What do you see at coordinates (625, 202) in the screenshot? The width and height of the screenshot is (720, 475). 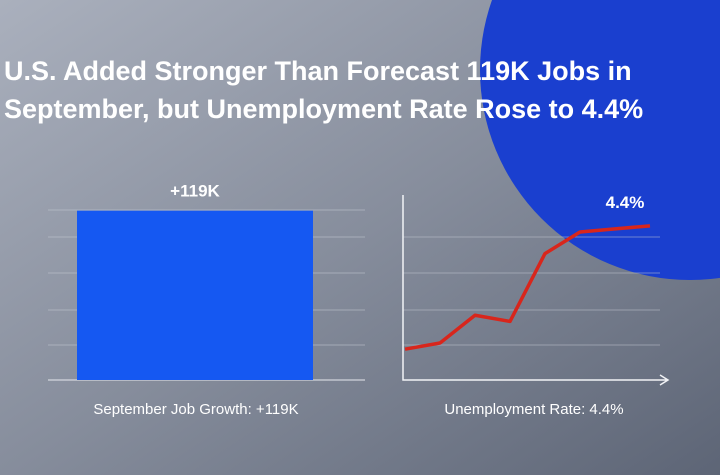 I see `value-label: 4.4%` at bounding box center [625, 202].